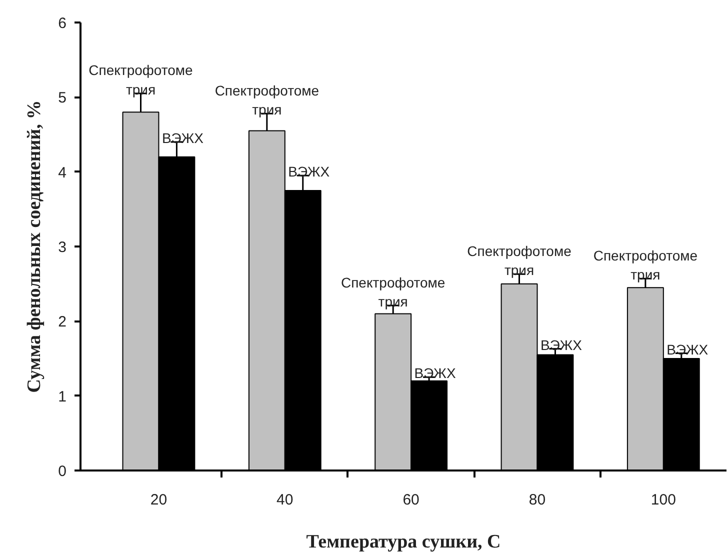 The image size is (728, 558). Describe the element at coordinates (435, 373) in the screenshot. I see `series-label: ВЭЖХ` at that location.